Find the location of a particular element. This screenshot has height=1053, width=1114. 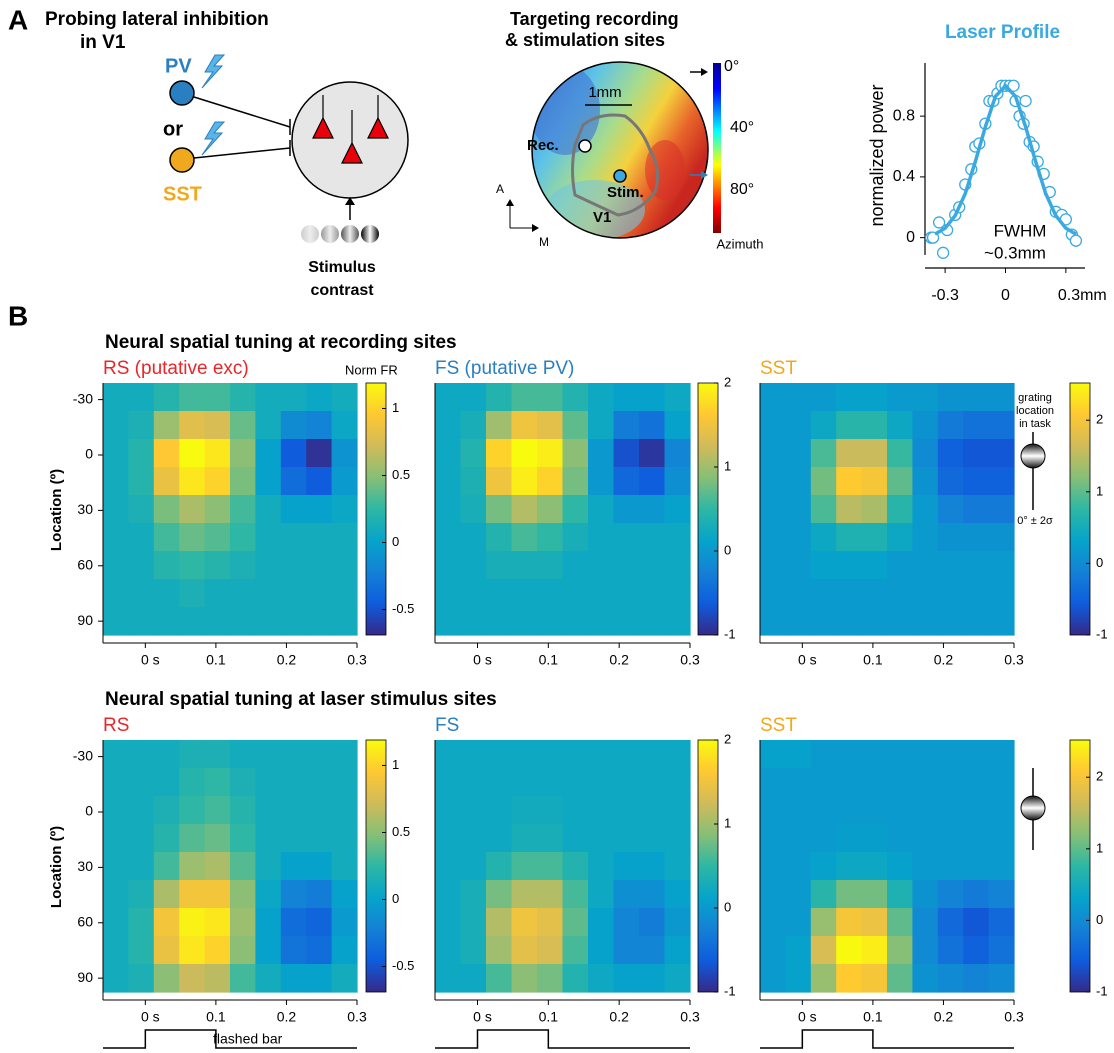

x-tick-label: 0 s is located at coordinates (482, 660).